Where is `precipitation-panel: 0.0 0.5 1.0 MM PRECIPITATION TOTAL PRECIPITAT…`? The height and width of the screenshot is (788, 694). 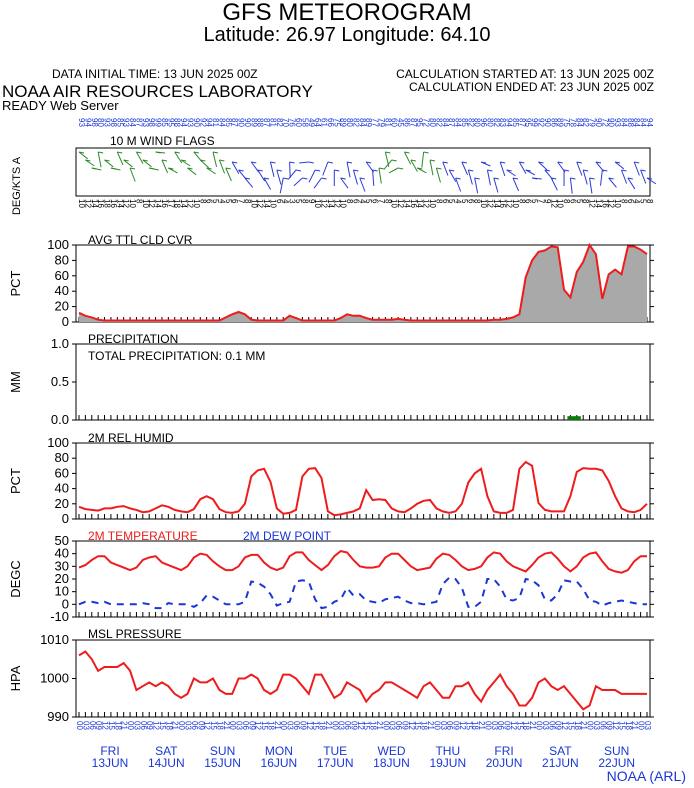 precipitation-panel: 0.0 0.5 1.0 MM PRECIPITATION TOTAL PRECIPITAT… is located at coordinates (331, 379).